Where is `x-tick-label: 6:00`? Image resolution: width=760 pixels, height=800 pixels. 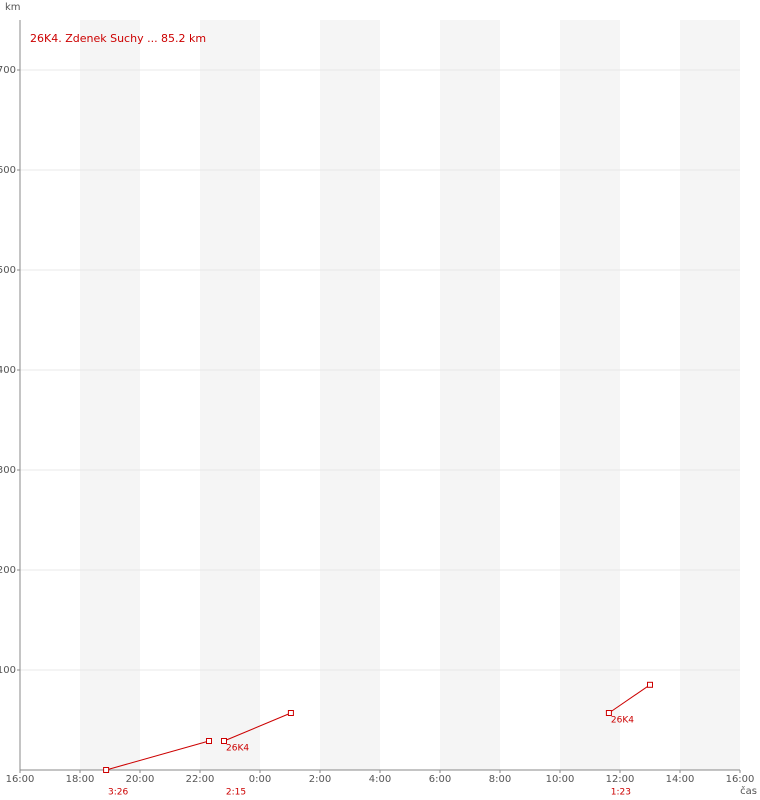 x-tick-label: 6:00 is located at coordinates (440, 779).